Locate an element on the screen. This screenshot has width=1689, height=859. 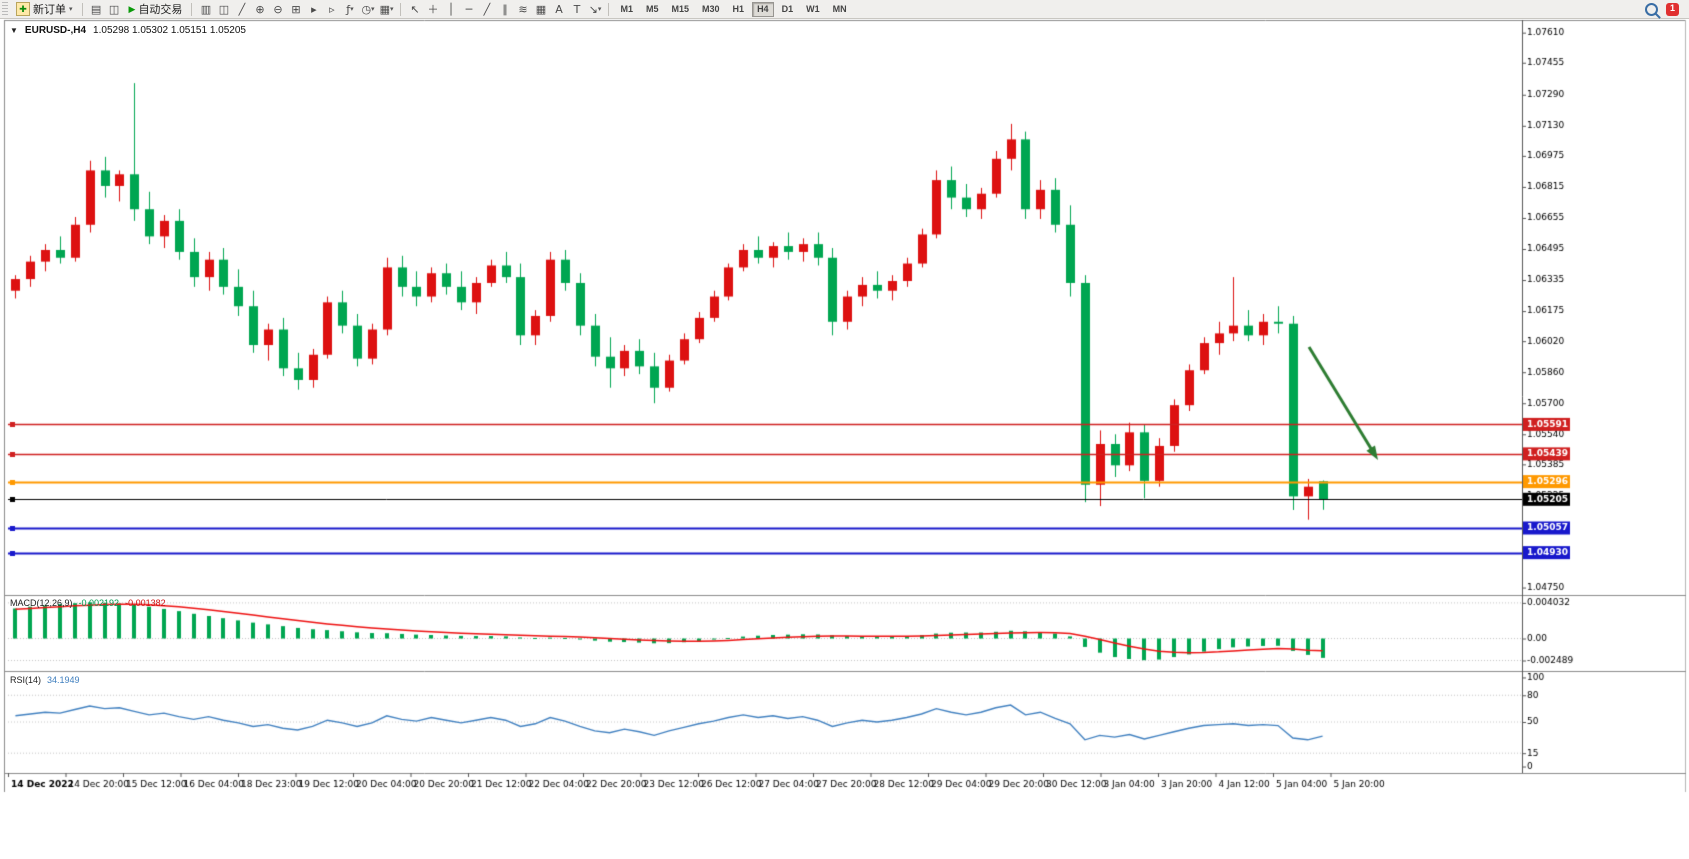
fibonacci-icon: ≋ is located at coordinates (522, 9).